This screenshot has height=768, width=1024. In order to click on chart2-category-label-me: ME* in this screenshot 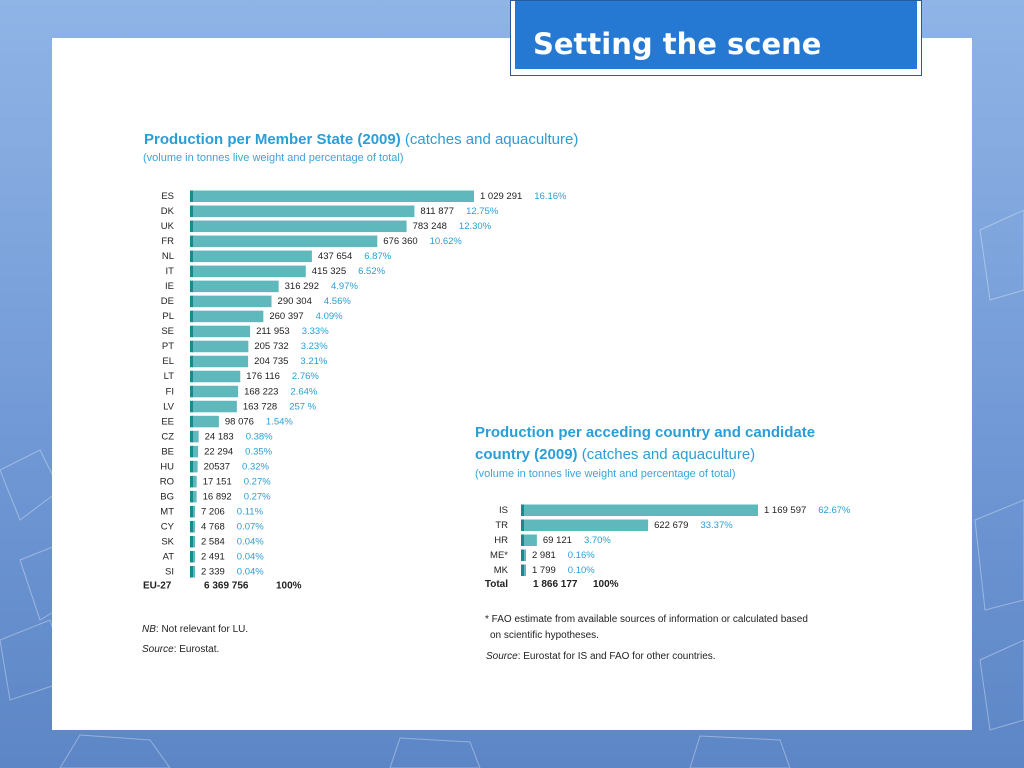, I will do `click(499, 555)`.